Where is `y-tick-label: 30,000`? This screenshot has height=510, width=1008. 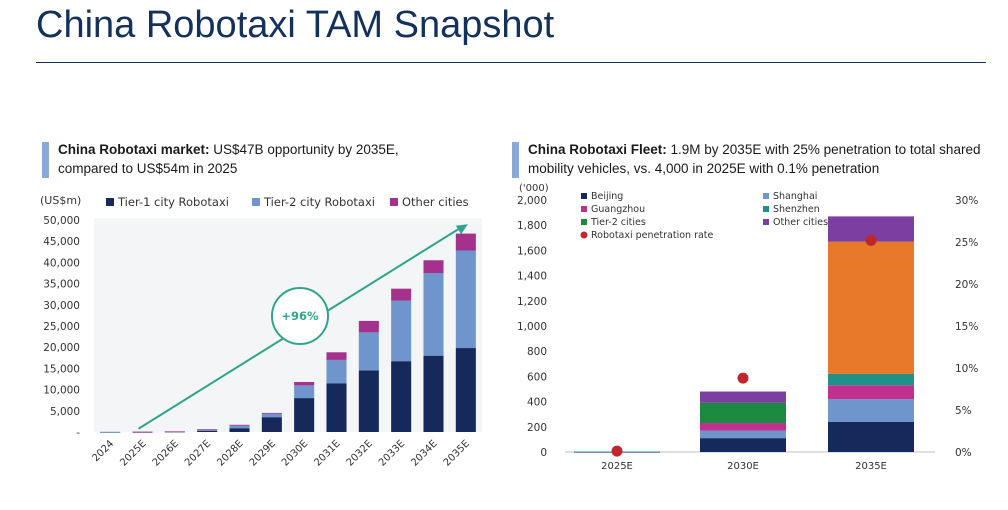
y-tick-label: 30,000 is located at coordinates (61, 306).